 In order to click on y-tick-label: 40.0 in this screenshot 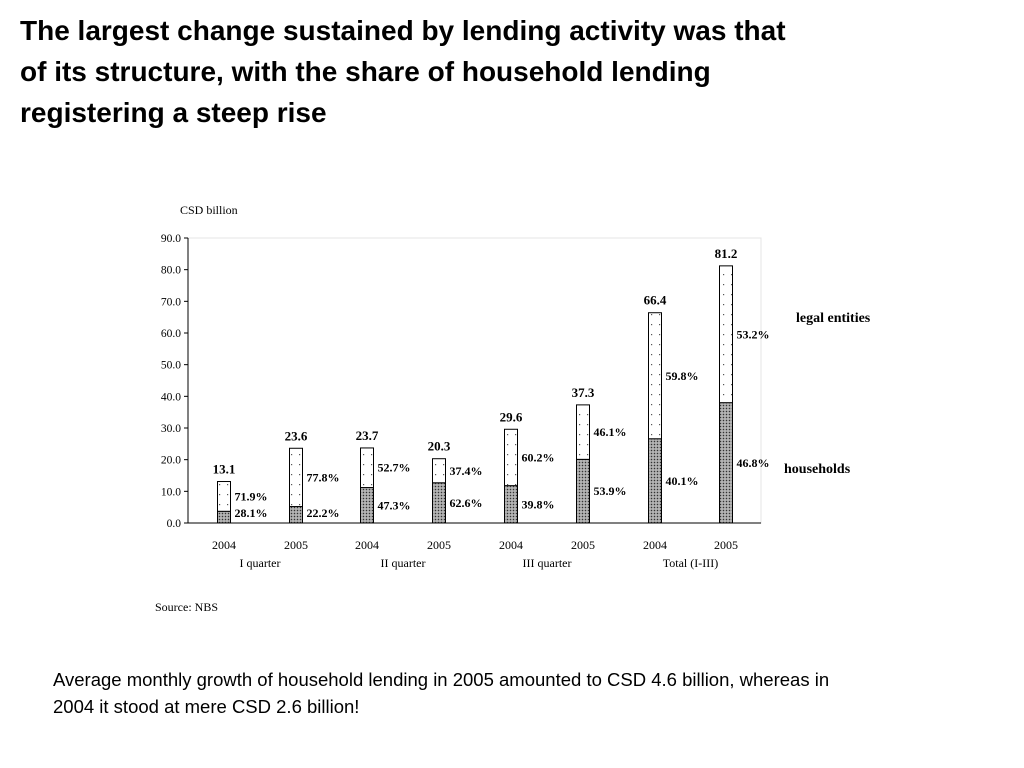, I will do `click(171, 397)`.